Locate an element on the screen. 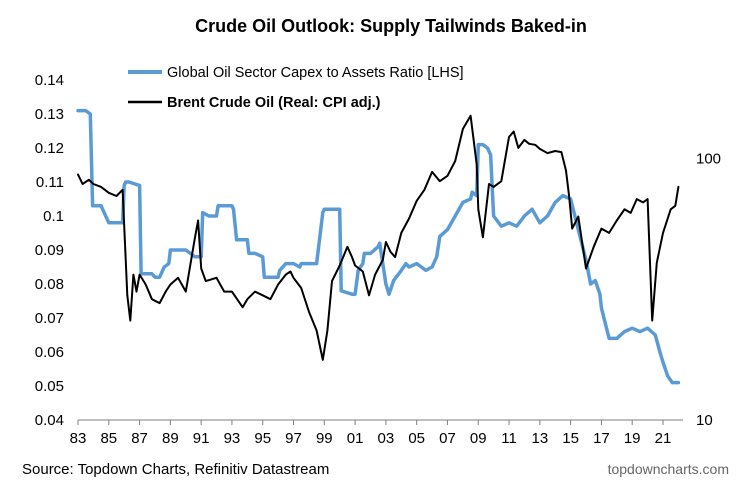 This screenshot has width=744, height=490. y-left-tick-label: 0.07 is located at coordinates (49, 318).